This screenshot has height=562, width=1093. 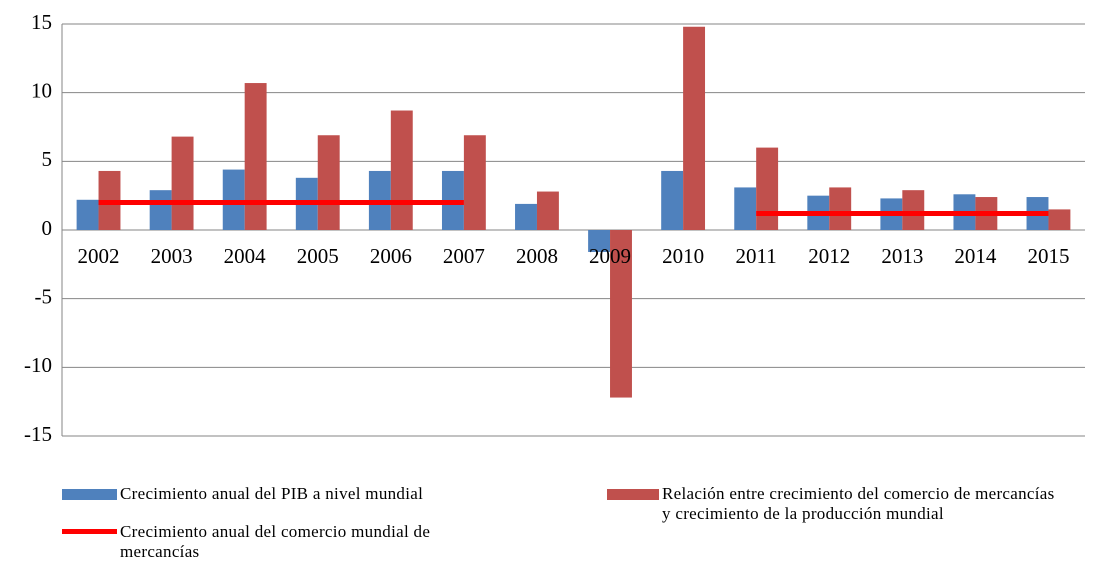 What do you see at coordinates (38, 434) in the screenshot?
I see `y-tick-label: -15` at bounding box center [38, 434].